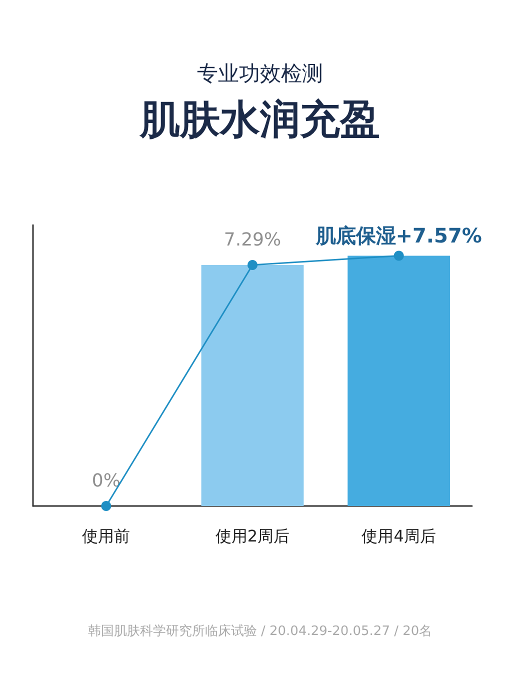 The width and height of the screenshot is (520, 693). What do you see at coordinates (260, 74) in the screenshot?
I see `chart-subtitle: 专业功效检测` at bounding box center [260, 74].